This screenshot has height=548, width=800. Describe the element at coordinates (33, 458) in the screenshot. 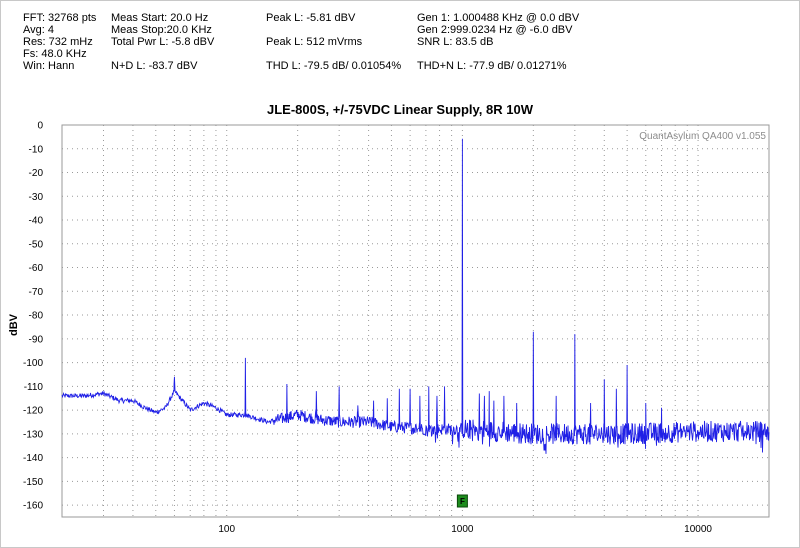

I see `y-tick-label: -140` at that location.